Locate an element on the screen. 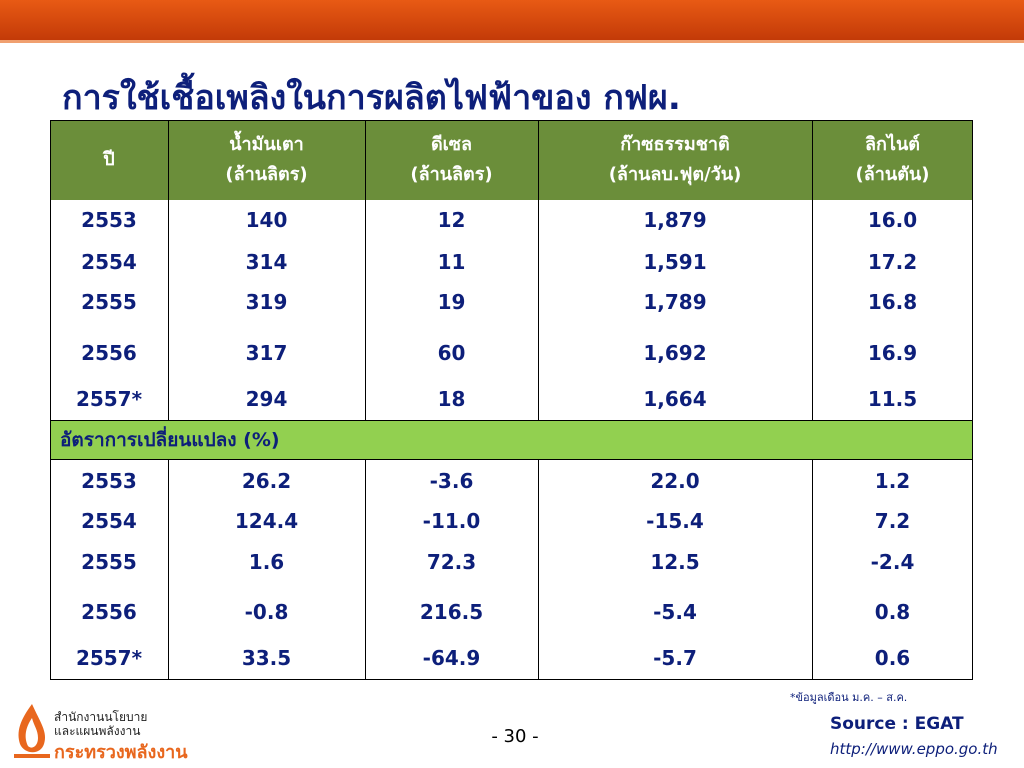 The width and height of the screenshot is (1024, 768). section-row: อัตราการเปลี่ยนแปลง (%) is located at coordinates (511, 439).